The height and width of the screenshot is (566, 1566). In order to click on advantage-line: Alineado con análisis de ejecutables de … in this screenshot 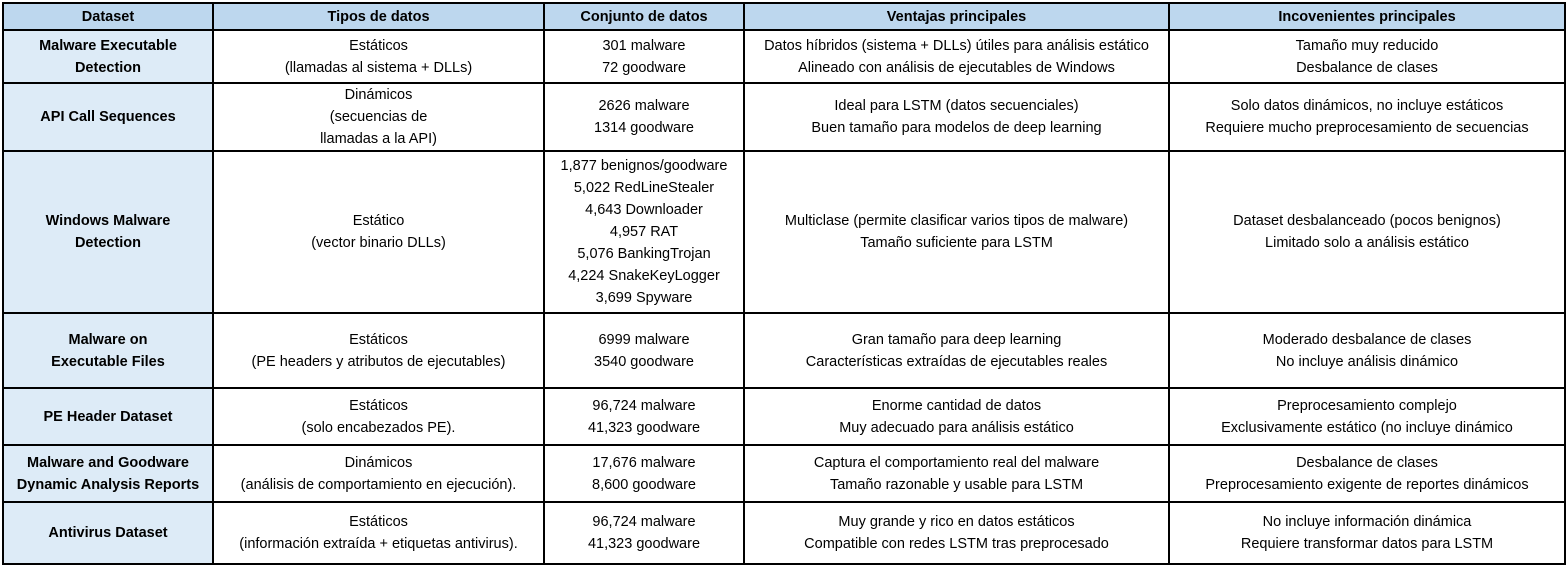, I will do `click(956, 67)`.